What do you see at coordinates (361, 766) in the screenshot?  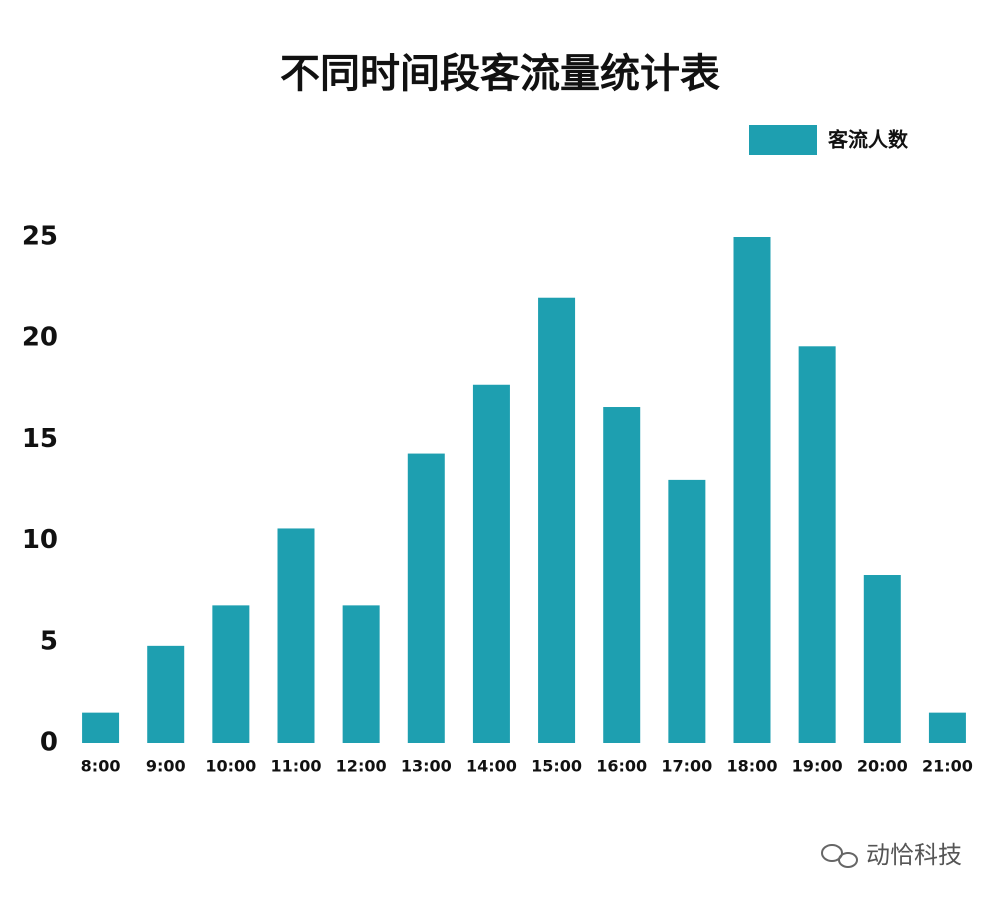 I see `x-tick-label: 12:00` at bounding box center [361, 766].